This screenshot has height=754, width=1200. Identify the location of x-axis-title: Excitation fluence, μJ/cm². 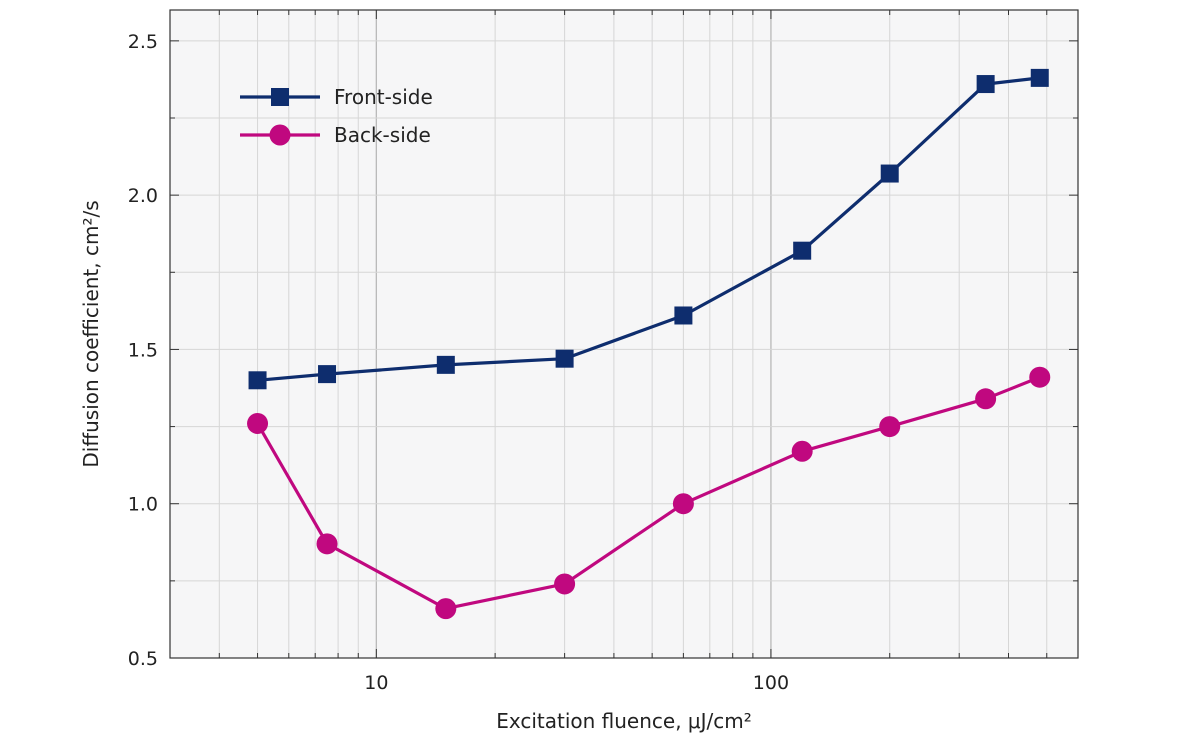
(624, 721).